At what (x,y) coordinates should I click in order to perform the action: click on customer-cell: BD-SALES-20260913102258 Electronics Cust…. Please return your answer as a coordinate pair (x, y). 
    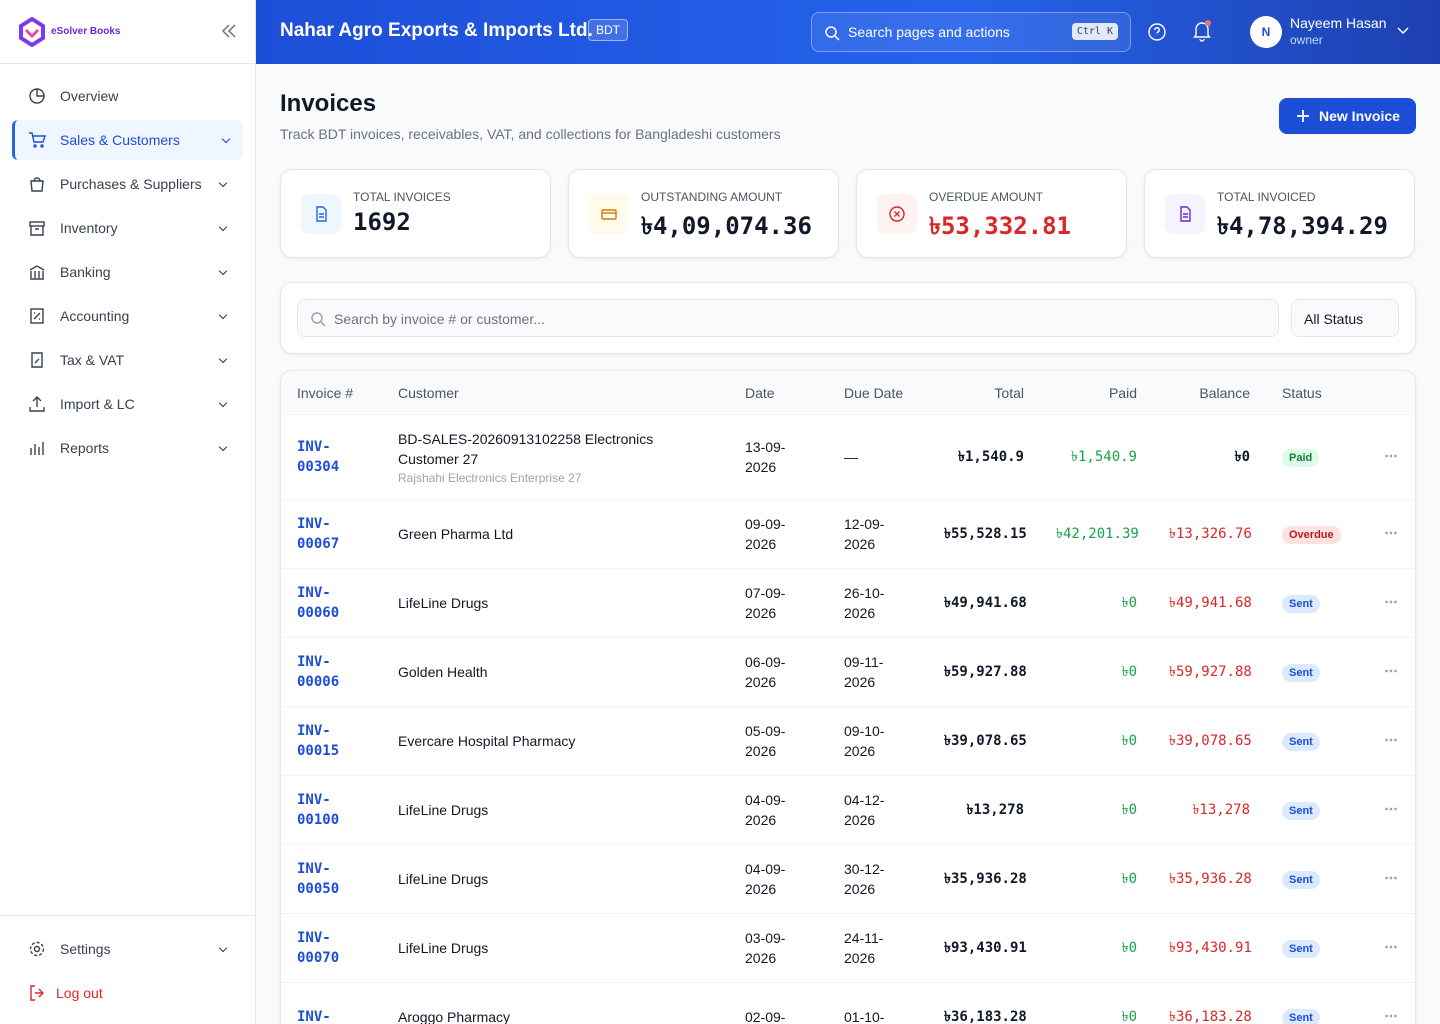
    Looking at the image, I should click on (555, 457).